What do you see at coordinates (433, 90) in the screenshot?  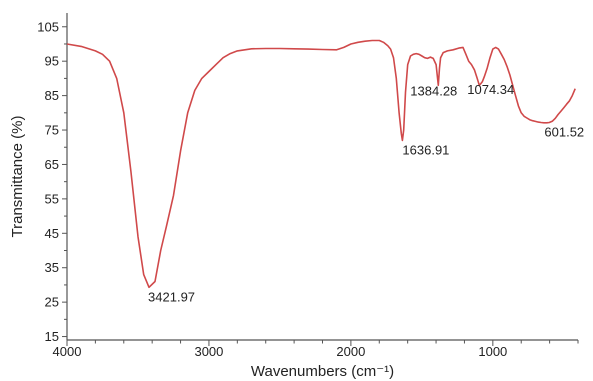 I see `peak-label: 1384.28` at bounding box center [433, 90].